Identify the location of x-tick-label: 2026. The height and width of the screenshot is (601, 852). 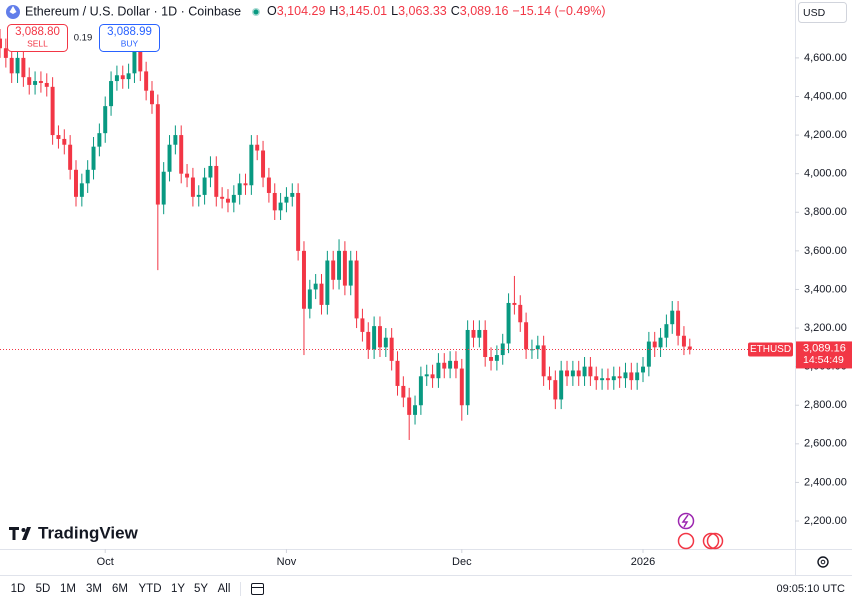
(643, 562).